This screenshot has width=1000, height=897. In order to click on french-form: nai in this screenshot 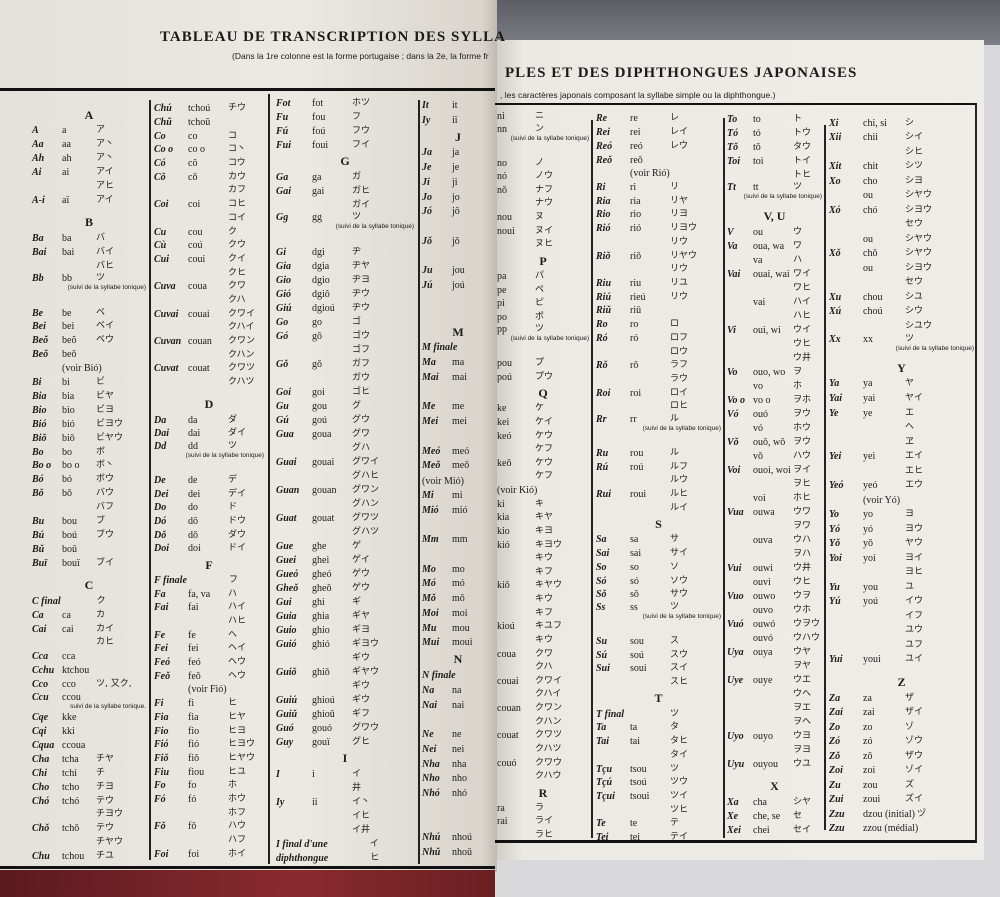, I will do `click(458, 705)`.